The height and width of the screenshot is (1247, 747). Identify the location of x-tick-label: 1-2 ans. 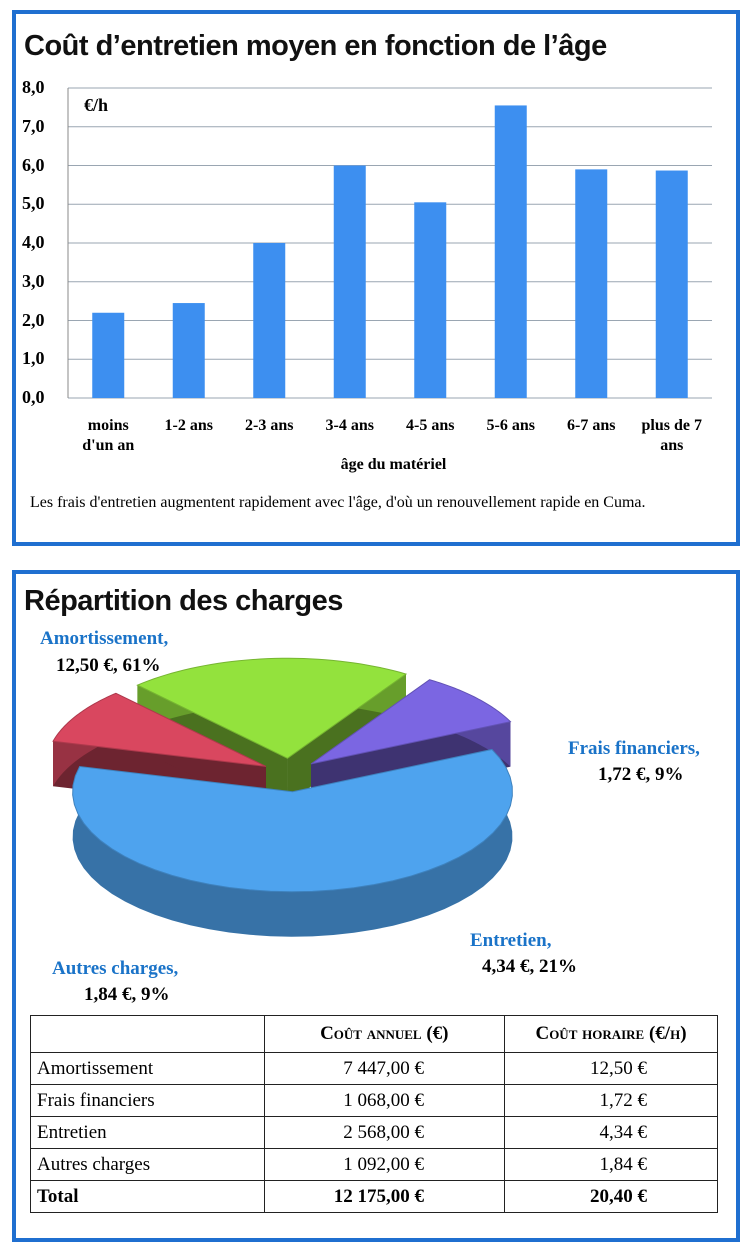
(188, 425).